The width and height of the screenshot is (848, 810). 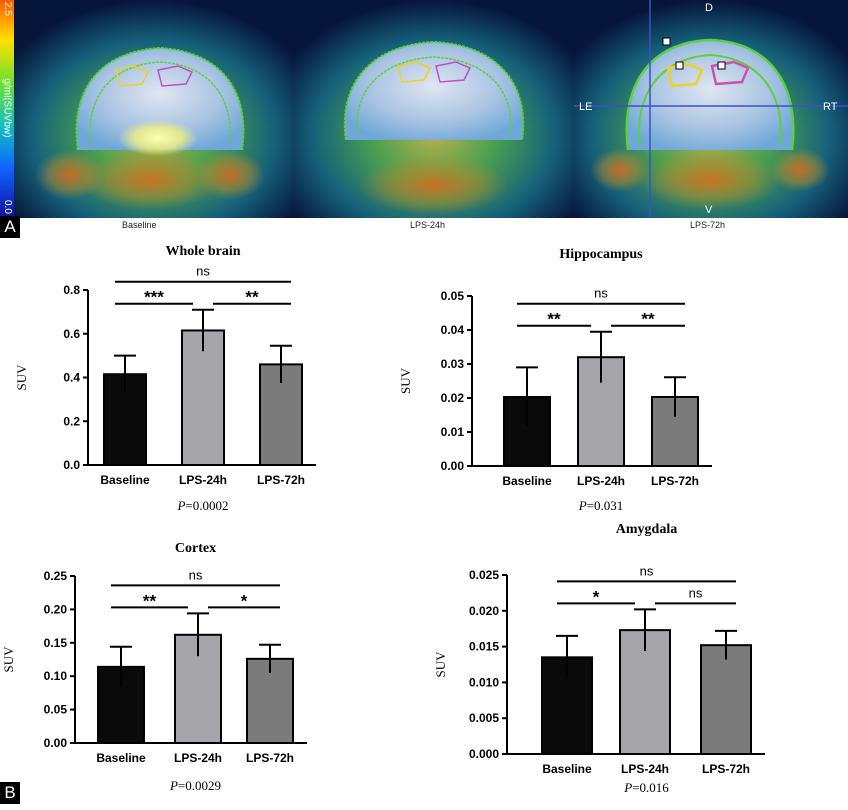 What do you see at coordinates (484, 754) in the screenshot?
I see `y-tick-label: 0.000` at bounding box center [484, 754].